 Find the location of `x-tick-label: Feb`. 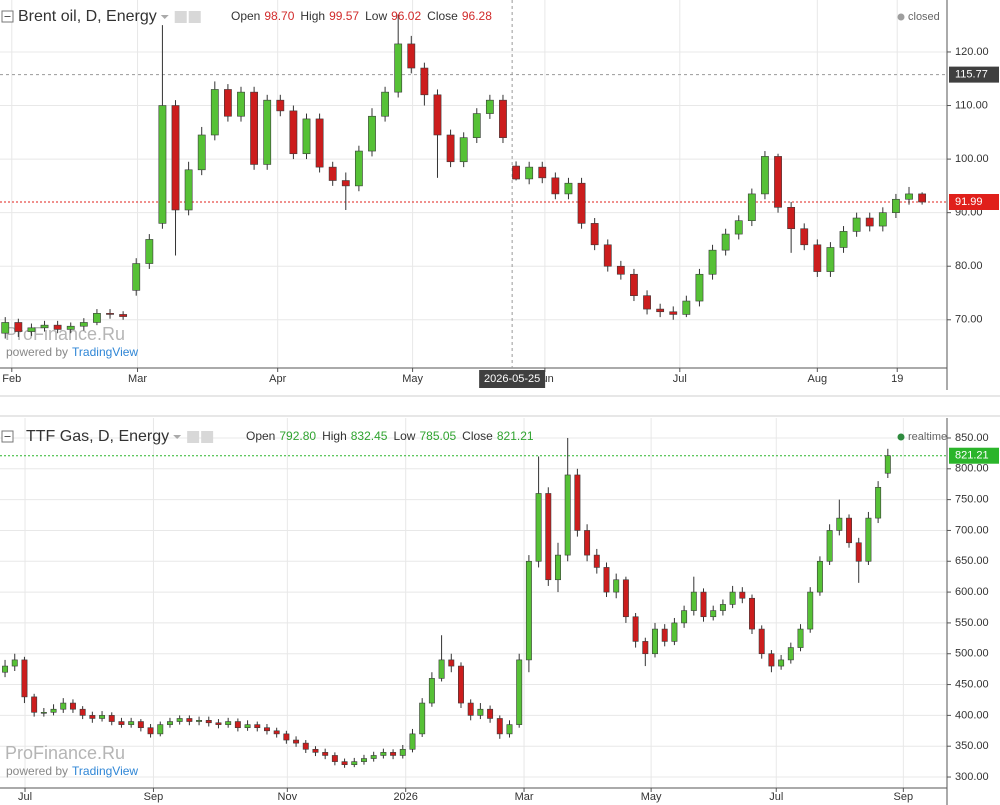

x-tick-label: Feb is located at coordinates (11, 379).